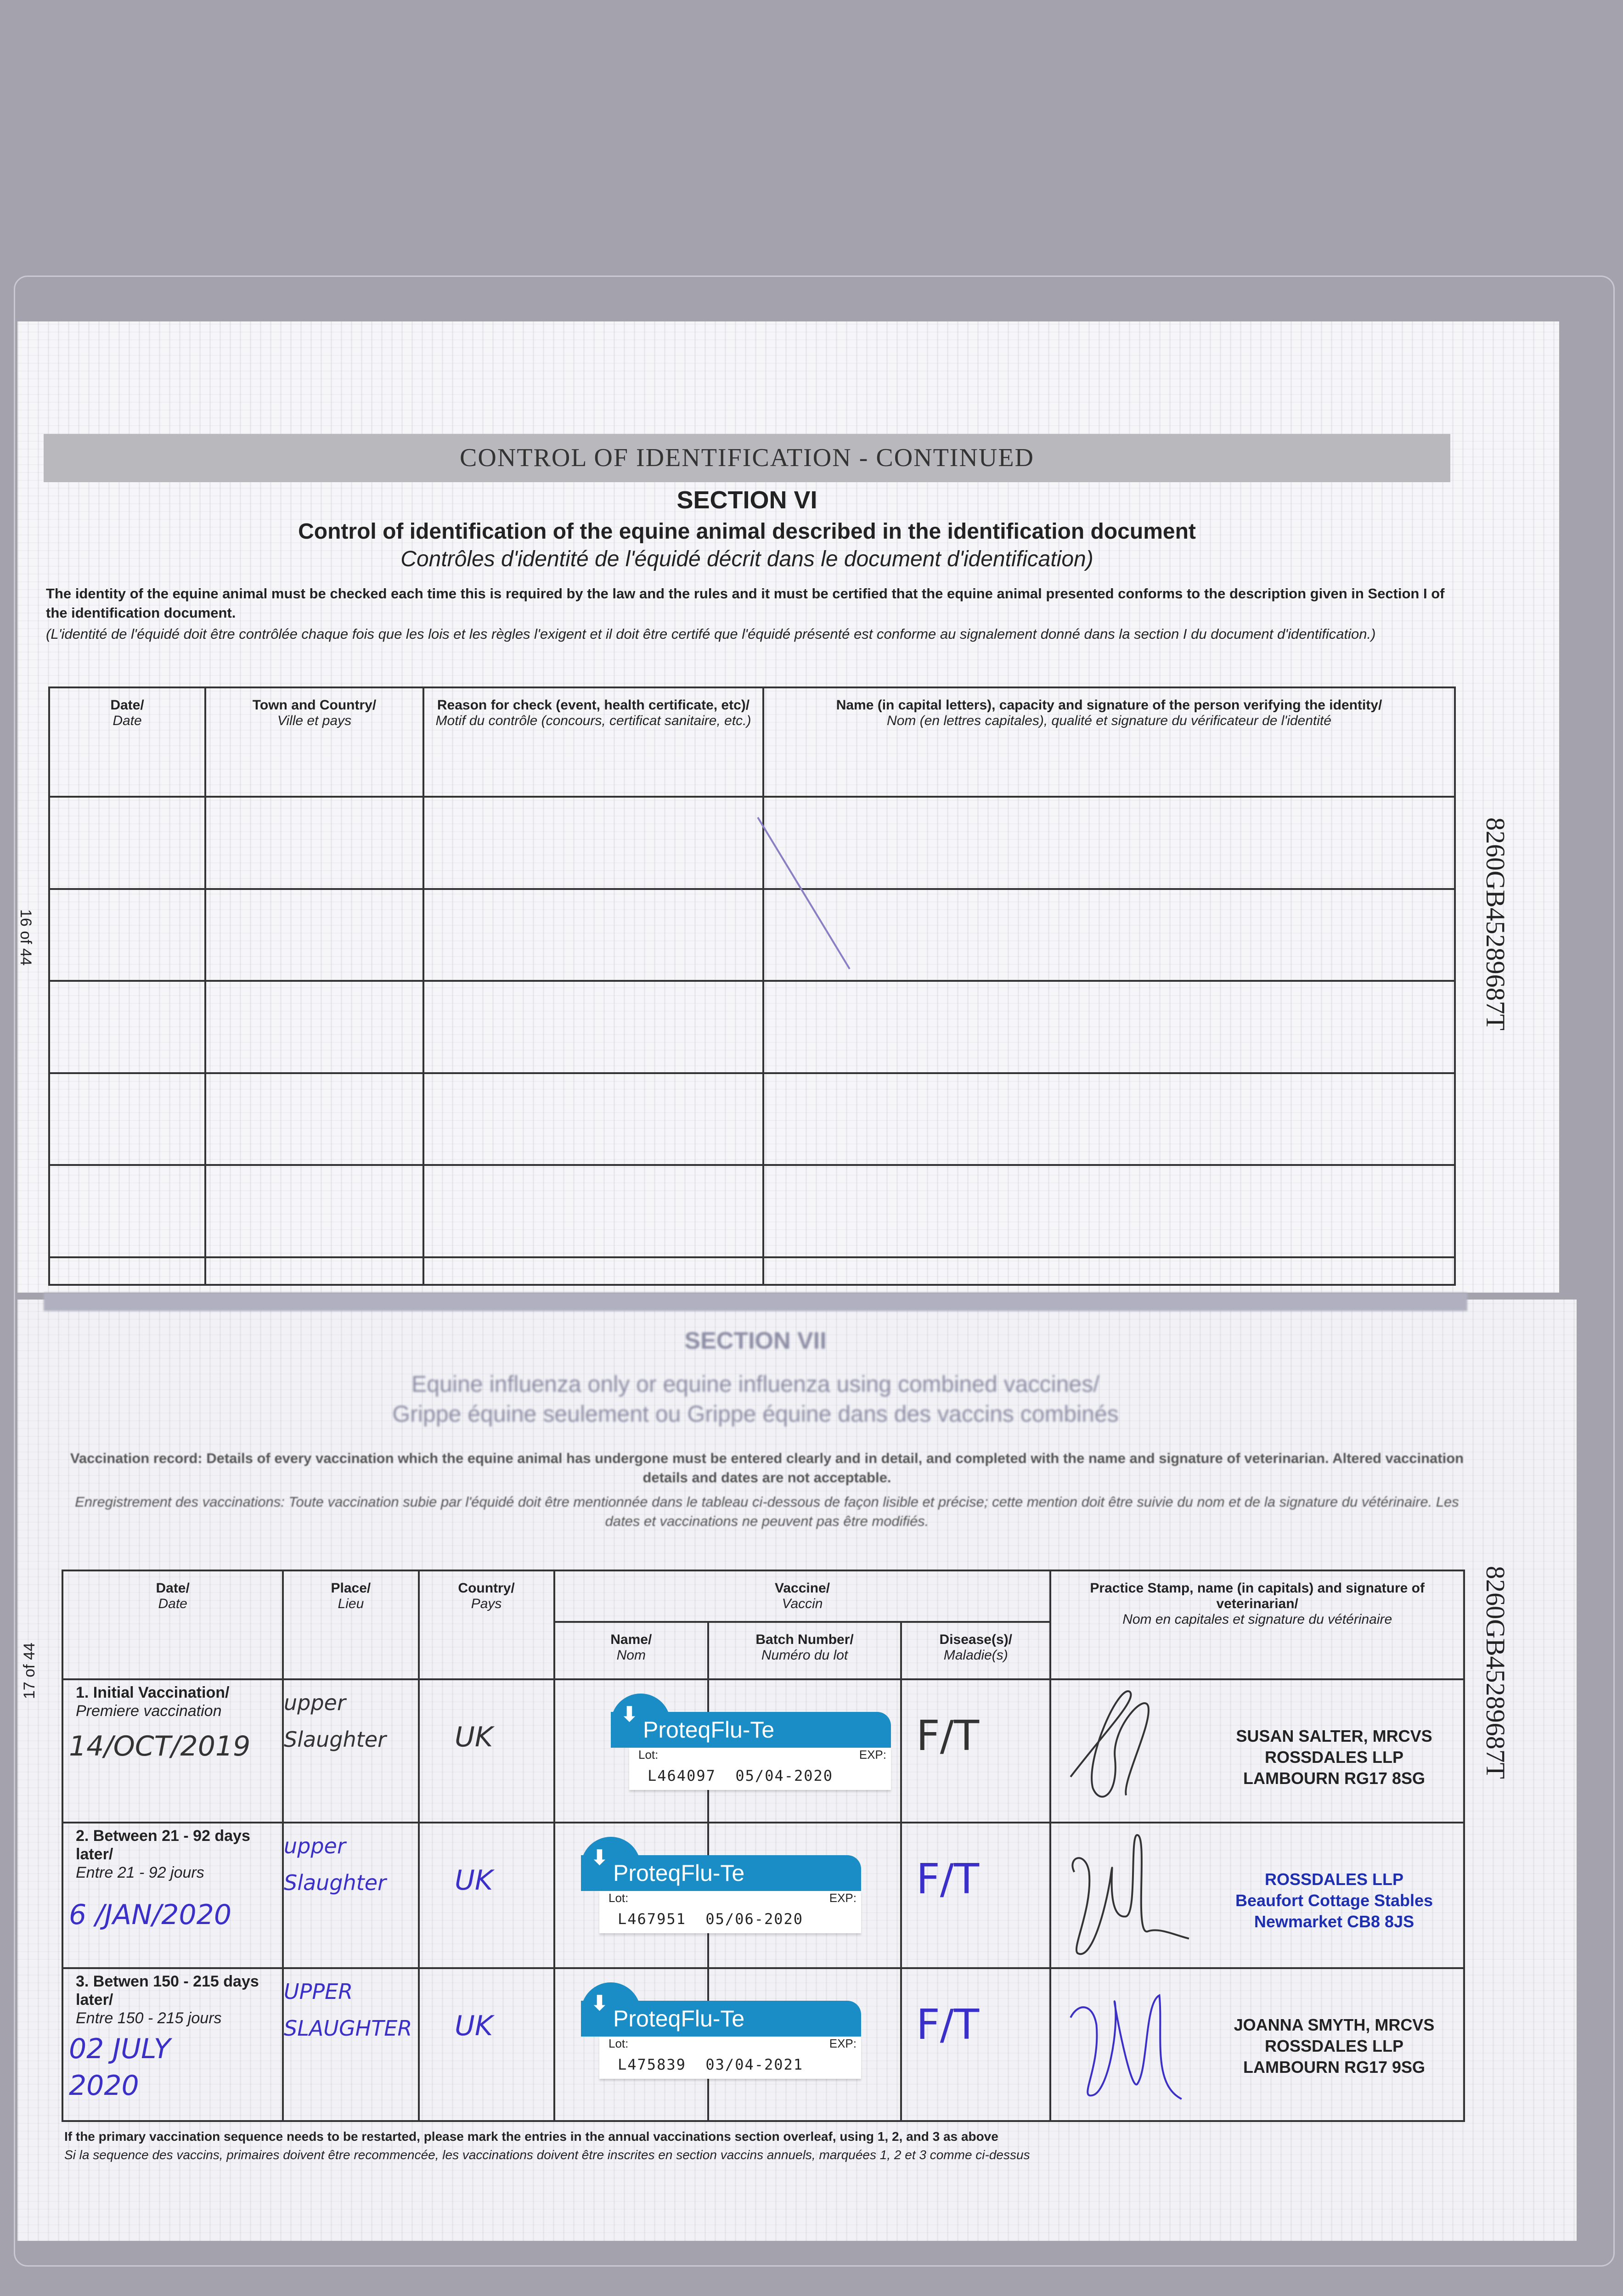 The height and width of the screenshot is (2296, 1623). What do you see at coordinates (741, 1775) in the screenshot?
I see `batch-and-expiry: L464097 05/04-2020` at bounding box center [741, 1775].